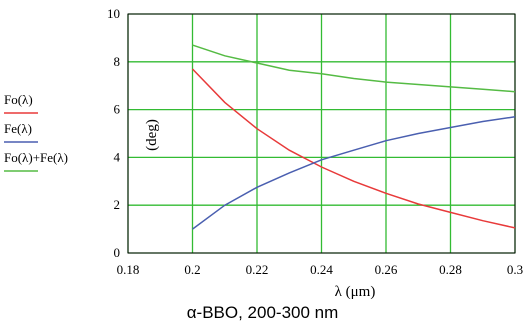 This screenshot has height=330, width=525. I want to click on y-tick-label: 6, so click(117, 109).